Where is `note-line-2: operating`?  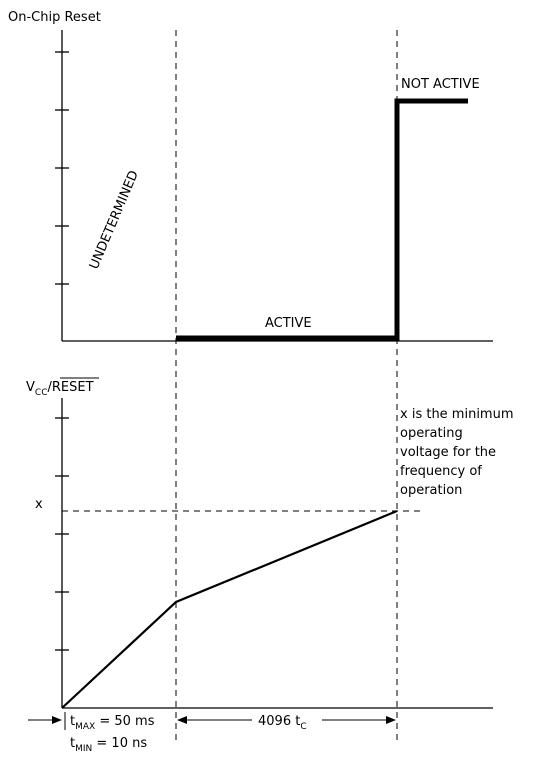
note-line-2: operating is located at coordinates (431, 433).